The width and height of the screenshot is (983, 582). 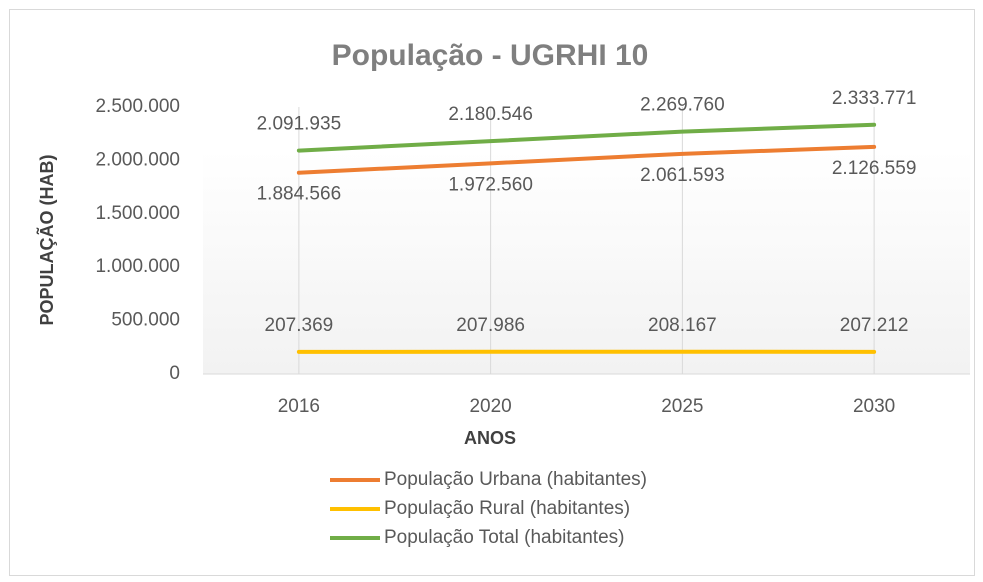 I want to click on data-label: 2.180.546, so click(x=490, y=114).